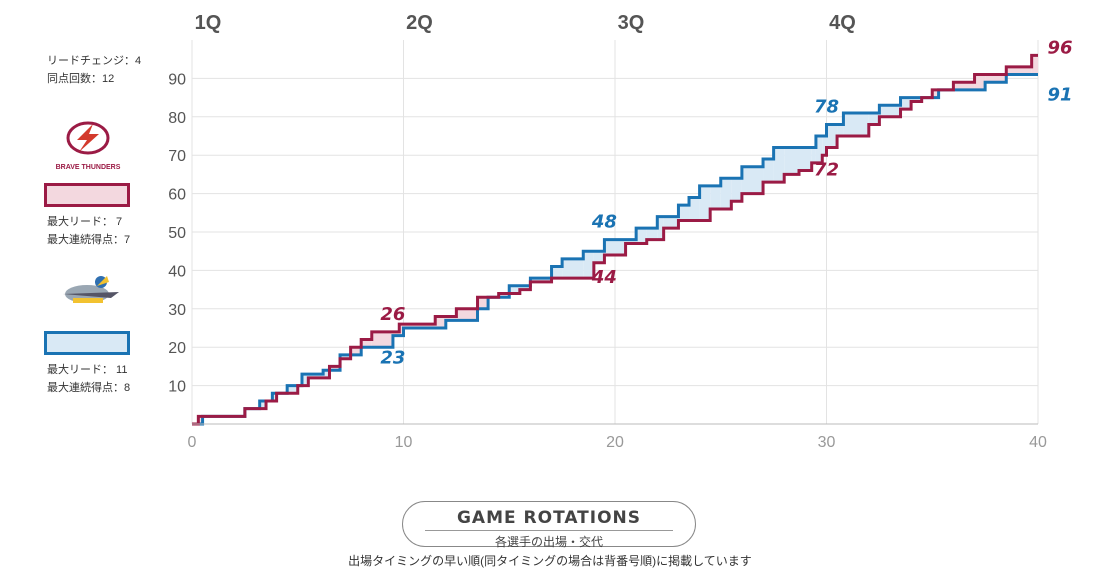 The width and height of the screenshot is (1100, 570). I want to click on quarter-label: 2Q, so click(419, 23).